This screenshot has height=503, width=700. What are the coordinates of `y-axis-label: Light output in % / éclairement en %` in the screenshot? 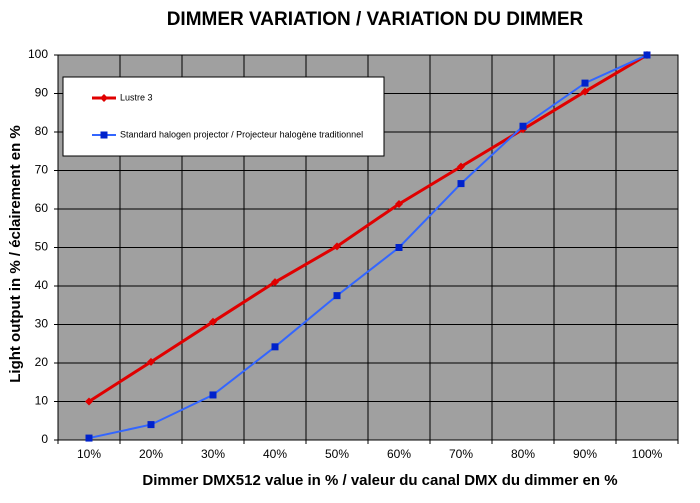 It's located at (15, 254).